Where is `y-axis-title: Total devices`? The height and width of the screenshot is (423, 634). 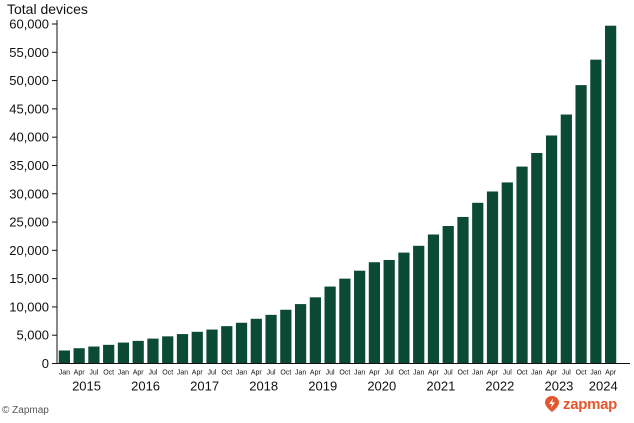
y-axis-title: Total devices is located at coordinates (47, 9).